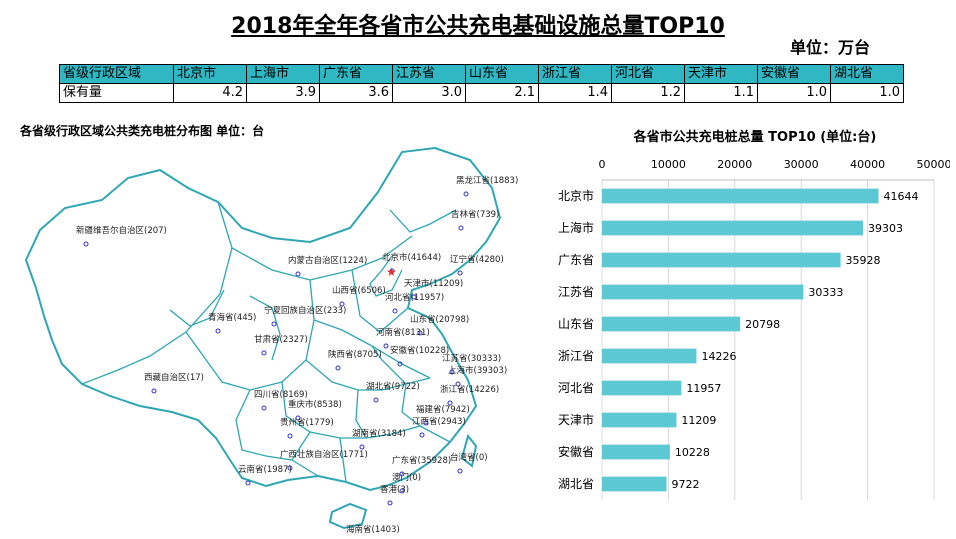 The height and width of the screenshot is (539, 956). What do you see at coordinates (718, 356) in the screenshot?
I see `chart-data-label: 14226` at bounding box center [718, 356].